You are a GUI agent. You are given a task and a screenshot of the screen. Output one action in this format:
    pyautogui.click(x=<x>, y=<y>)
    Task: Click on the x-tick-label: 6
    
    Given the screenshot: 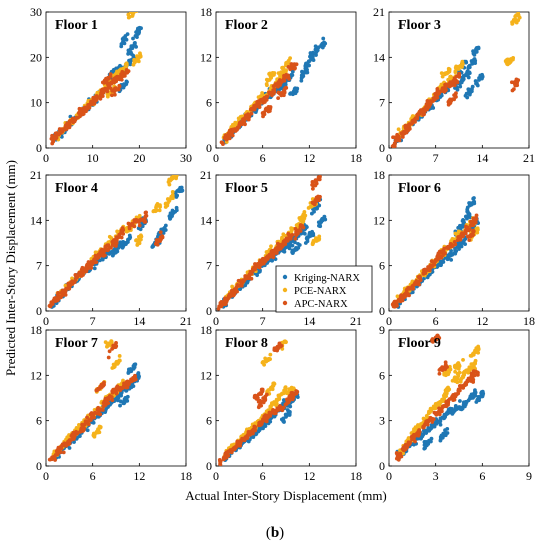 What is the action you would take?
    pyautogui.click(x=263, y=476)
    